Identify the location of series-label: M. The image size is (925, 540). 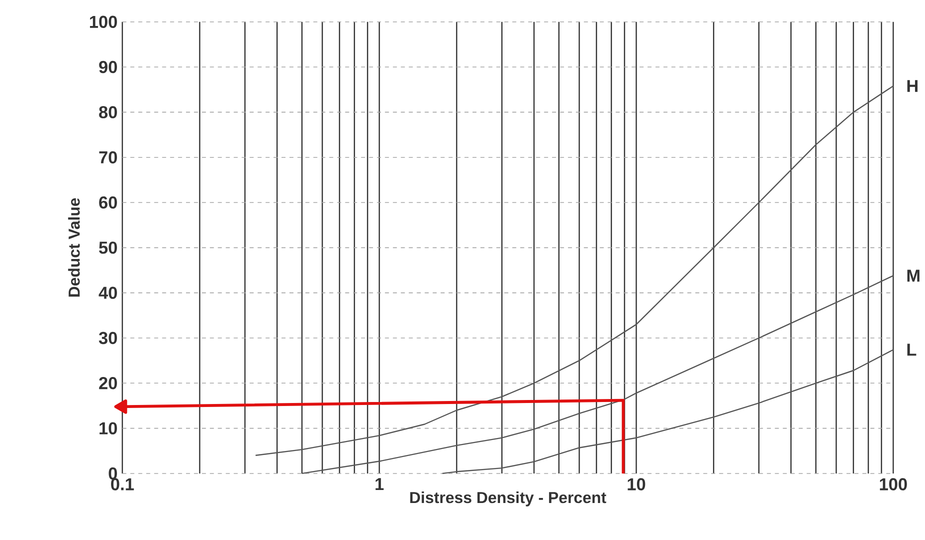
(913, 276).